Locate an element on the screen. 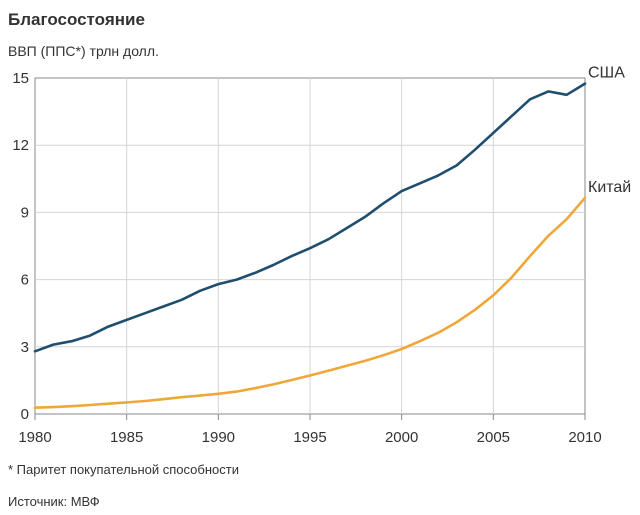  x-tick-label-1990: 1990 is located at coordinates (218, 437).